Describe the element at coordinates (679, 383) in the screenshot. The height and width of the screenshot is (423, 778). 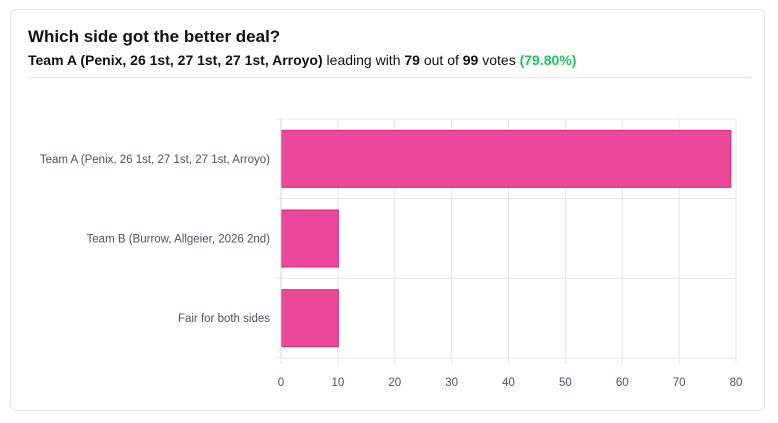
I see `x-tick-label: 70` at that location.